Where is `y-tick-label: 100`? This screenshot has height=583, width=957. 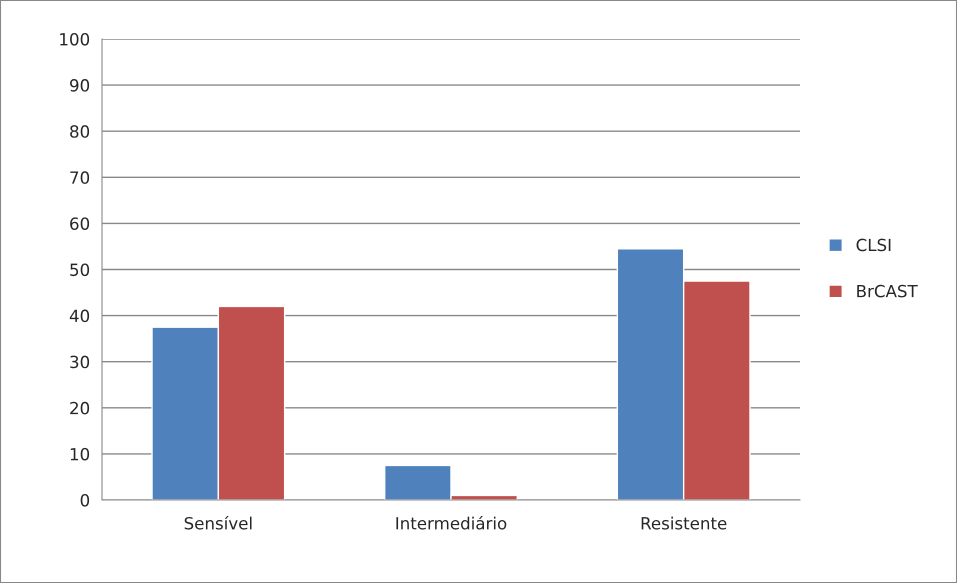
y-tick-label: 100 is located at coordinates (75, 39).